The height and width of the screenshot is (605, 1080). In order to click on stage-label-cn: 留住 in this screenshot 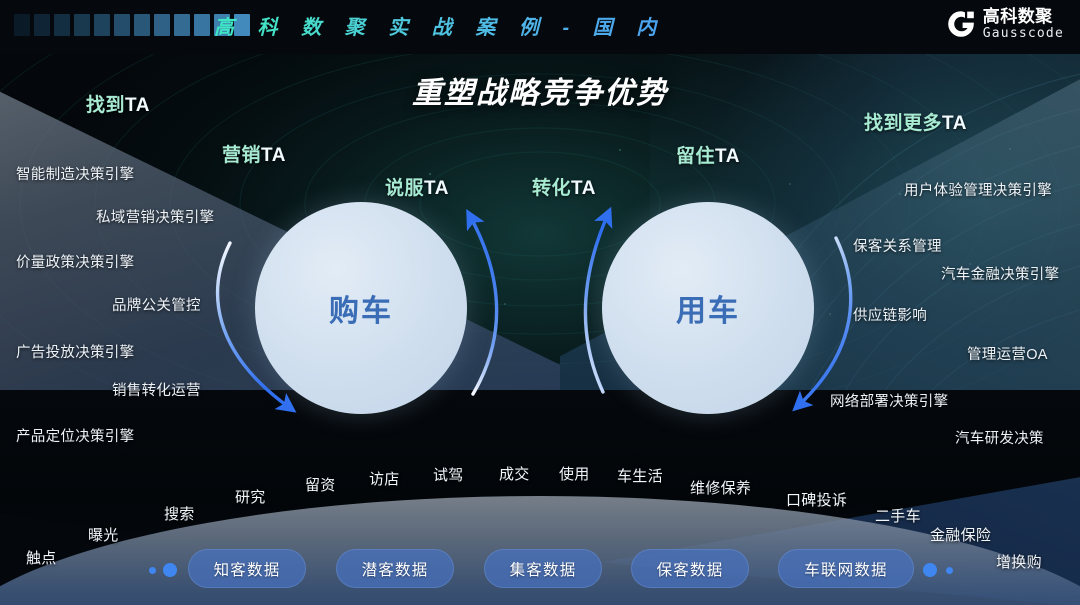, I will do `click(696, 156)`.